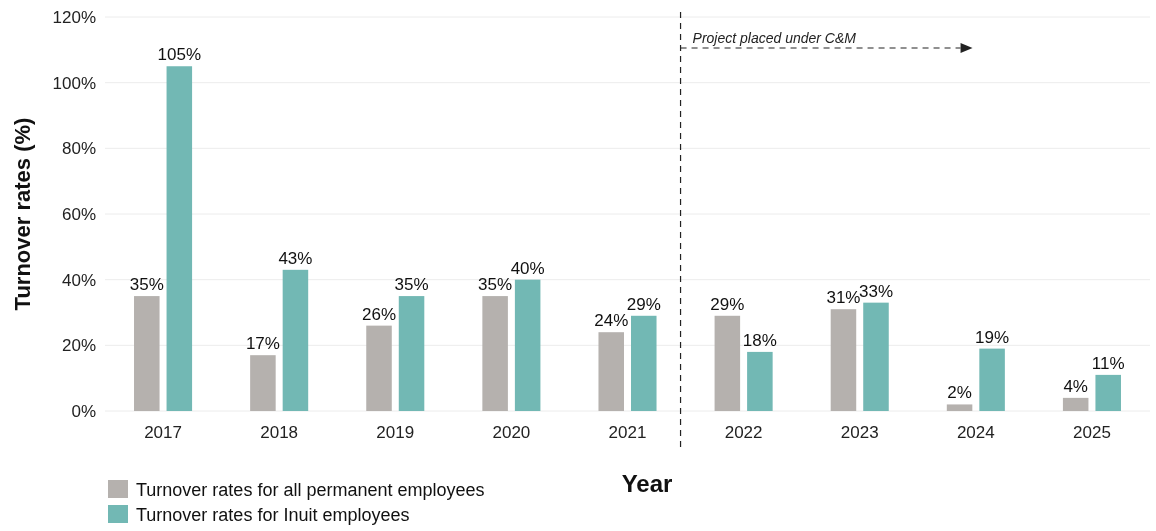 The width and height of the screenshot is (1156, 531). Describe the element at coordinates (78, 346) in the screenshot. I see `y-tick-label: 20%` at that location.